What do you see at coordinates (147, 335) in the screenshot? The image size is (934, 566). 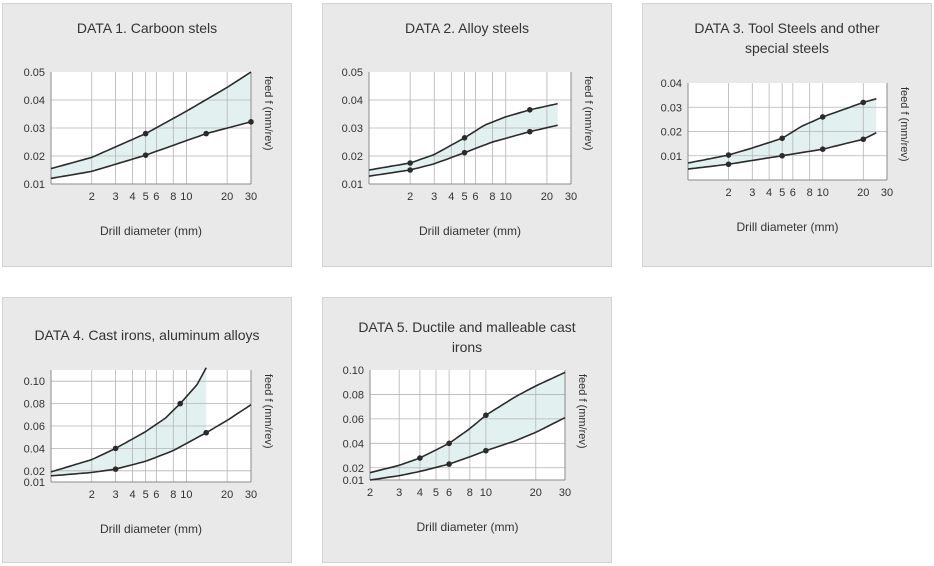 I see `chart-title: DATA 4. Cast irons, aluminum alloys` at bounding box center [147, 335].